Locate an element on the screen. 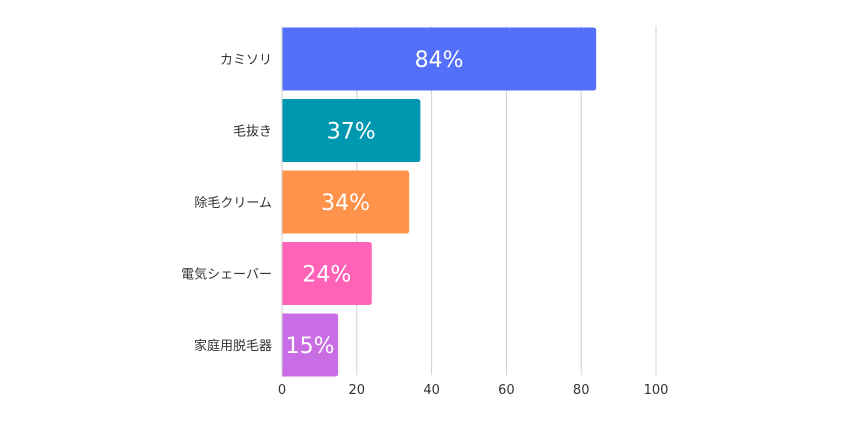 This screenshot has height=426, width=844. bar-value-label-5: 15% is located at coordinates (310, 346).